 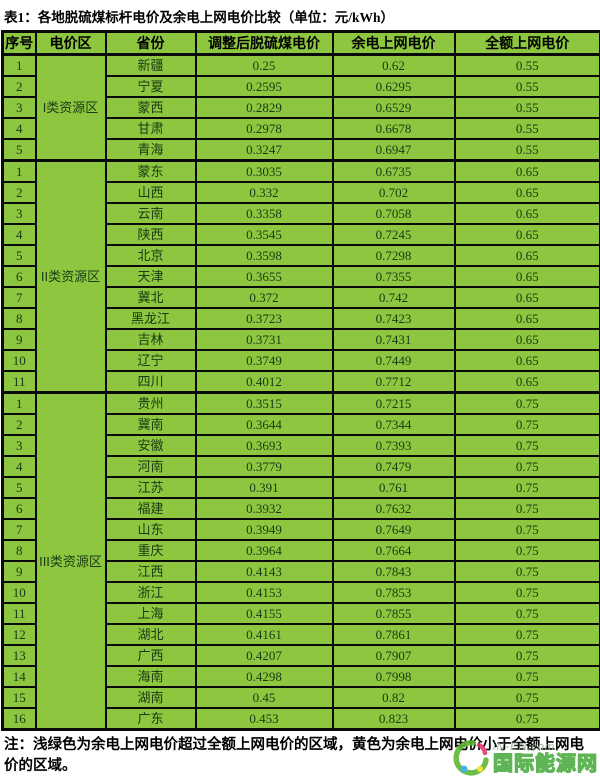 I want to click on province-cell: 上海, so click(x=150, y=613).